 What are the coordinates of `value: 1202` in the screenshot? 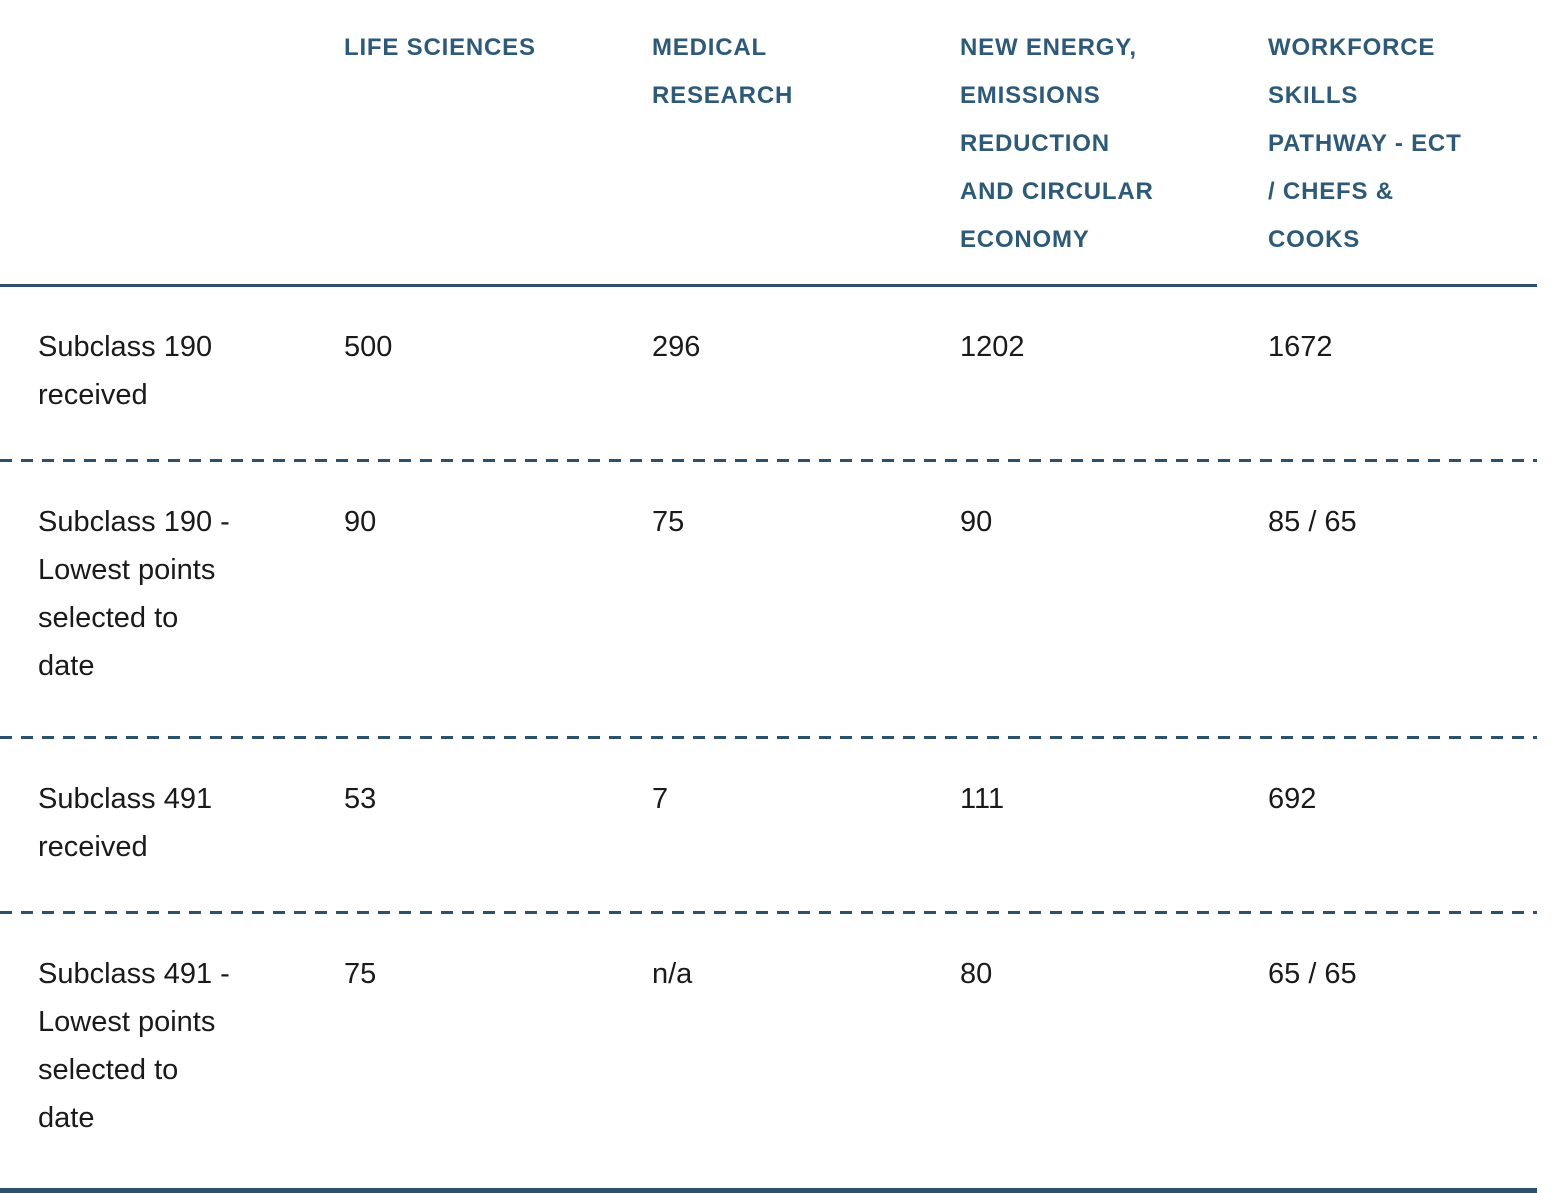 It's located at (992, 347).